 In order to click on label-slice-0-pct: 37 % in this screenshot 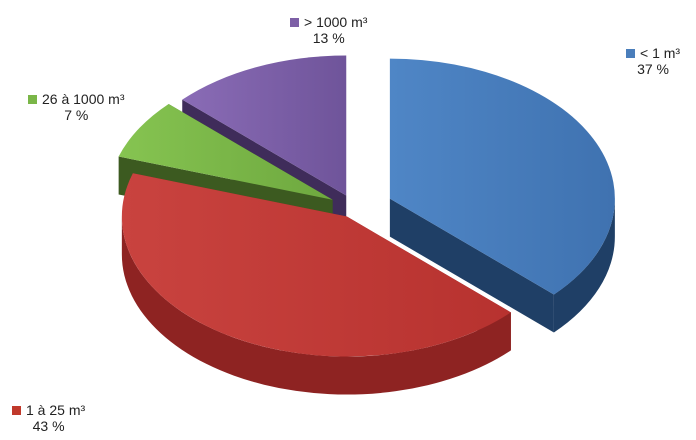, I will do `click(653, 69)`.